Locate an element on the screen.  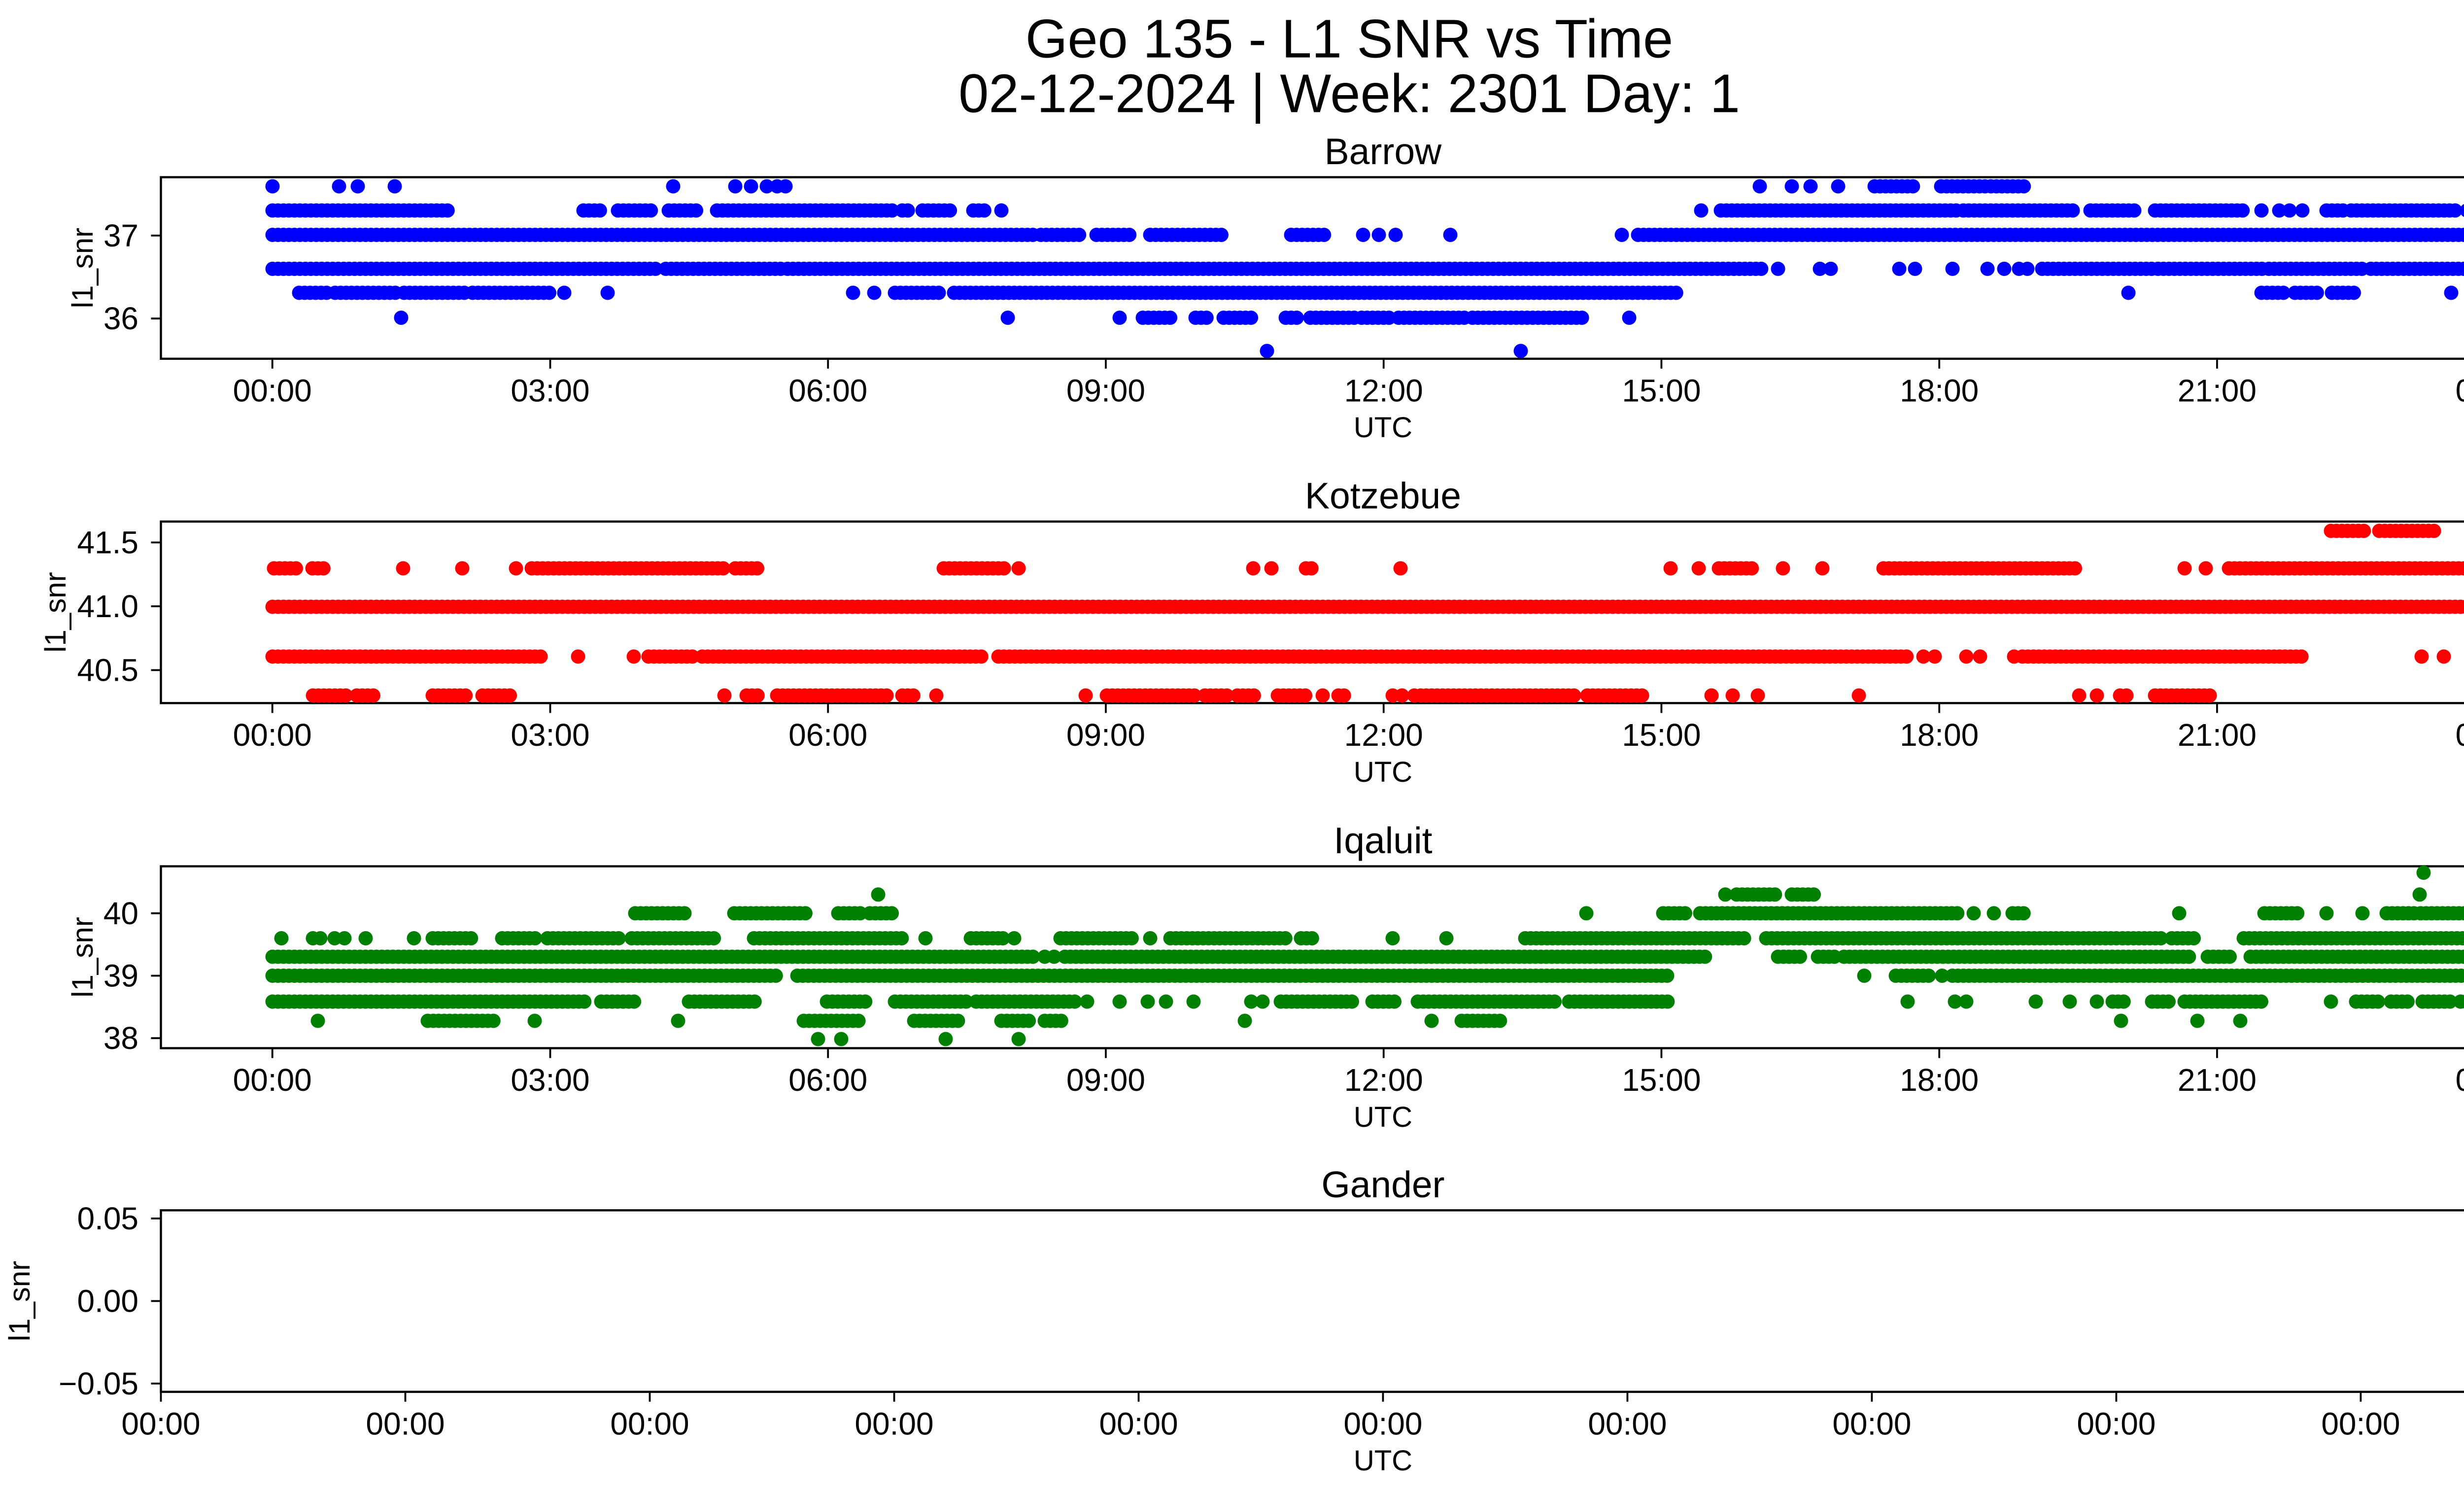
svg-text: 39 is located at coordinates (120, 976).